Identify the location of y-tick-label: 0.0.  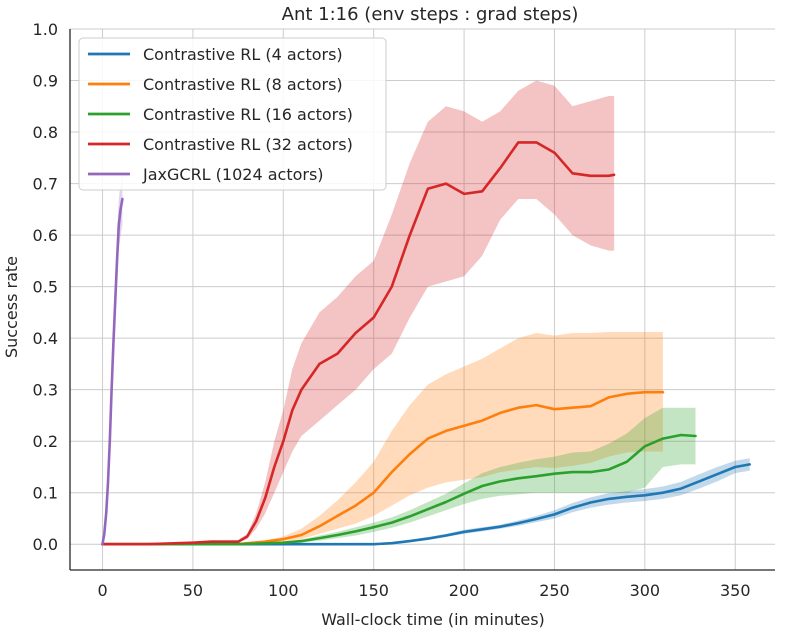
(45, 544).